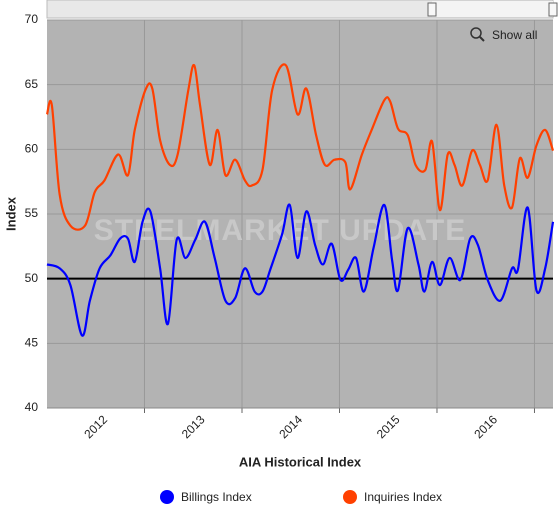 The height and width of the screenshot is (506, 560). What do you see at coordinates (32, 278) in the screenshot?
I see `y-tick-label: 50` at bounding box center [32, 278].